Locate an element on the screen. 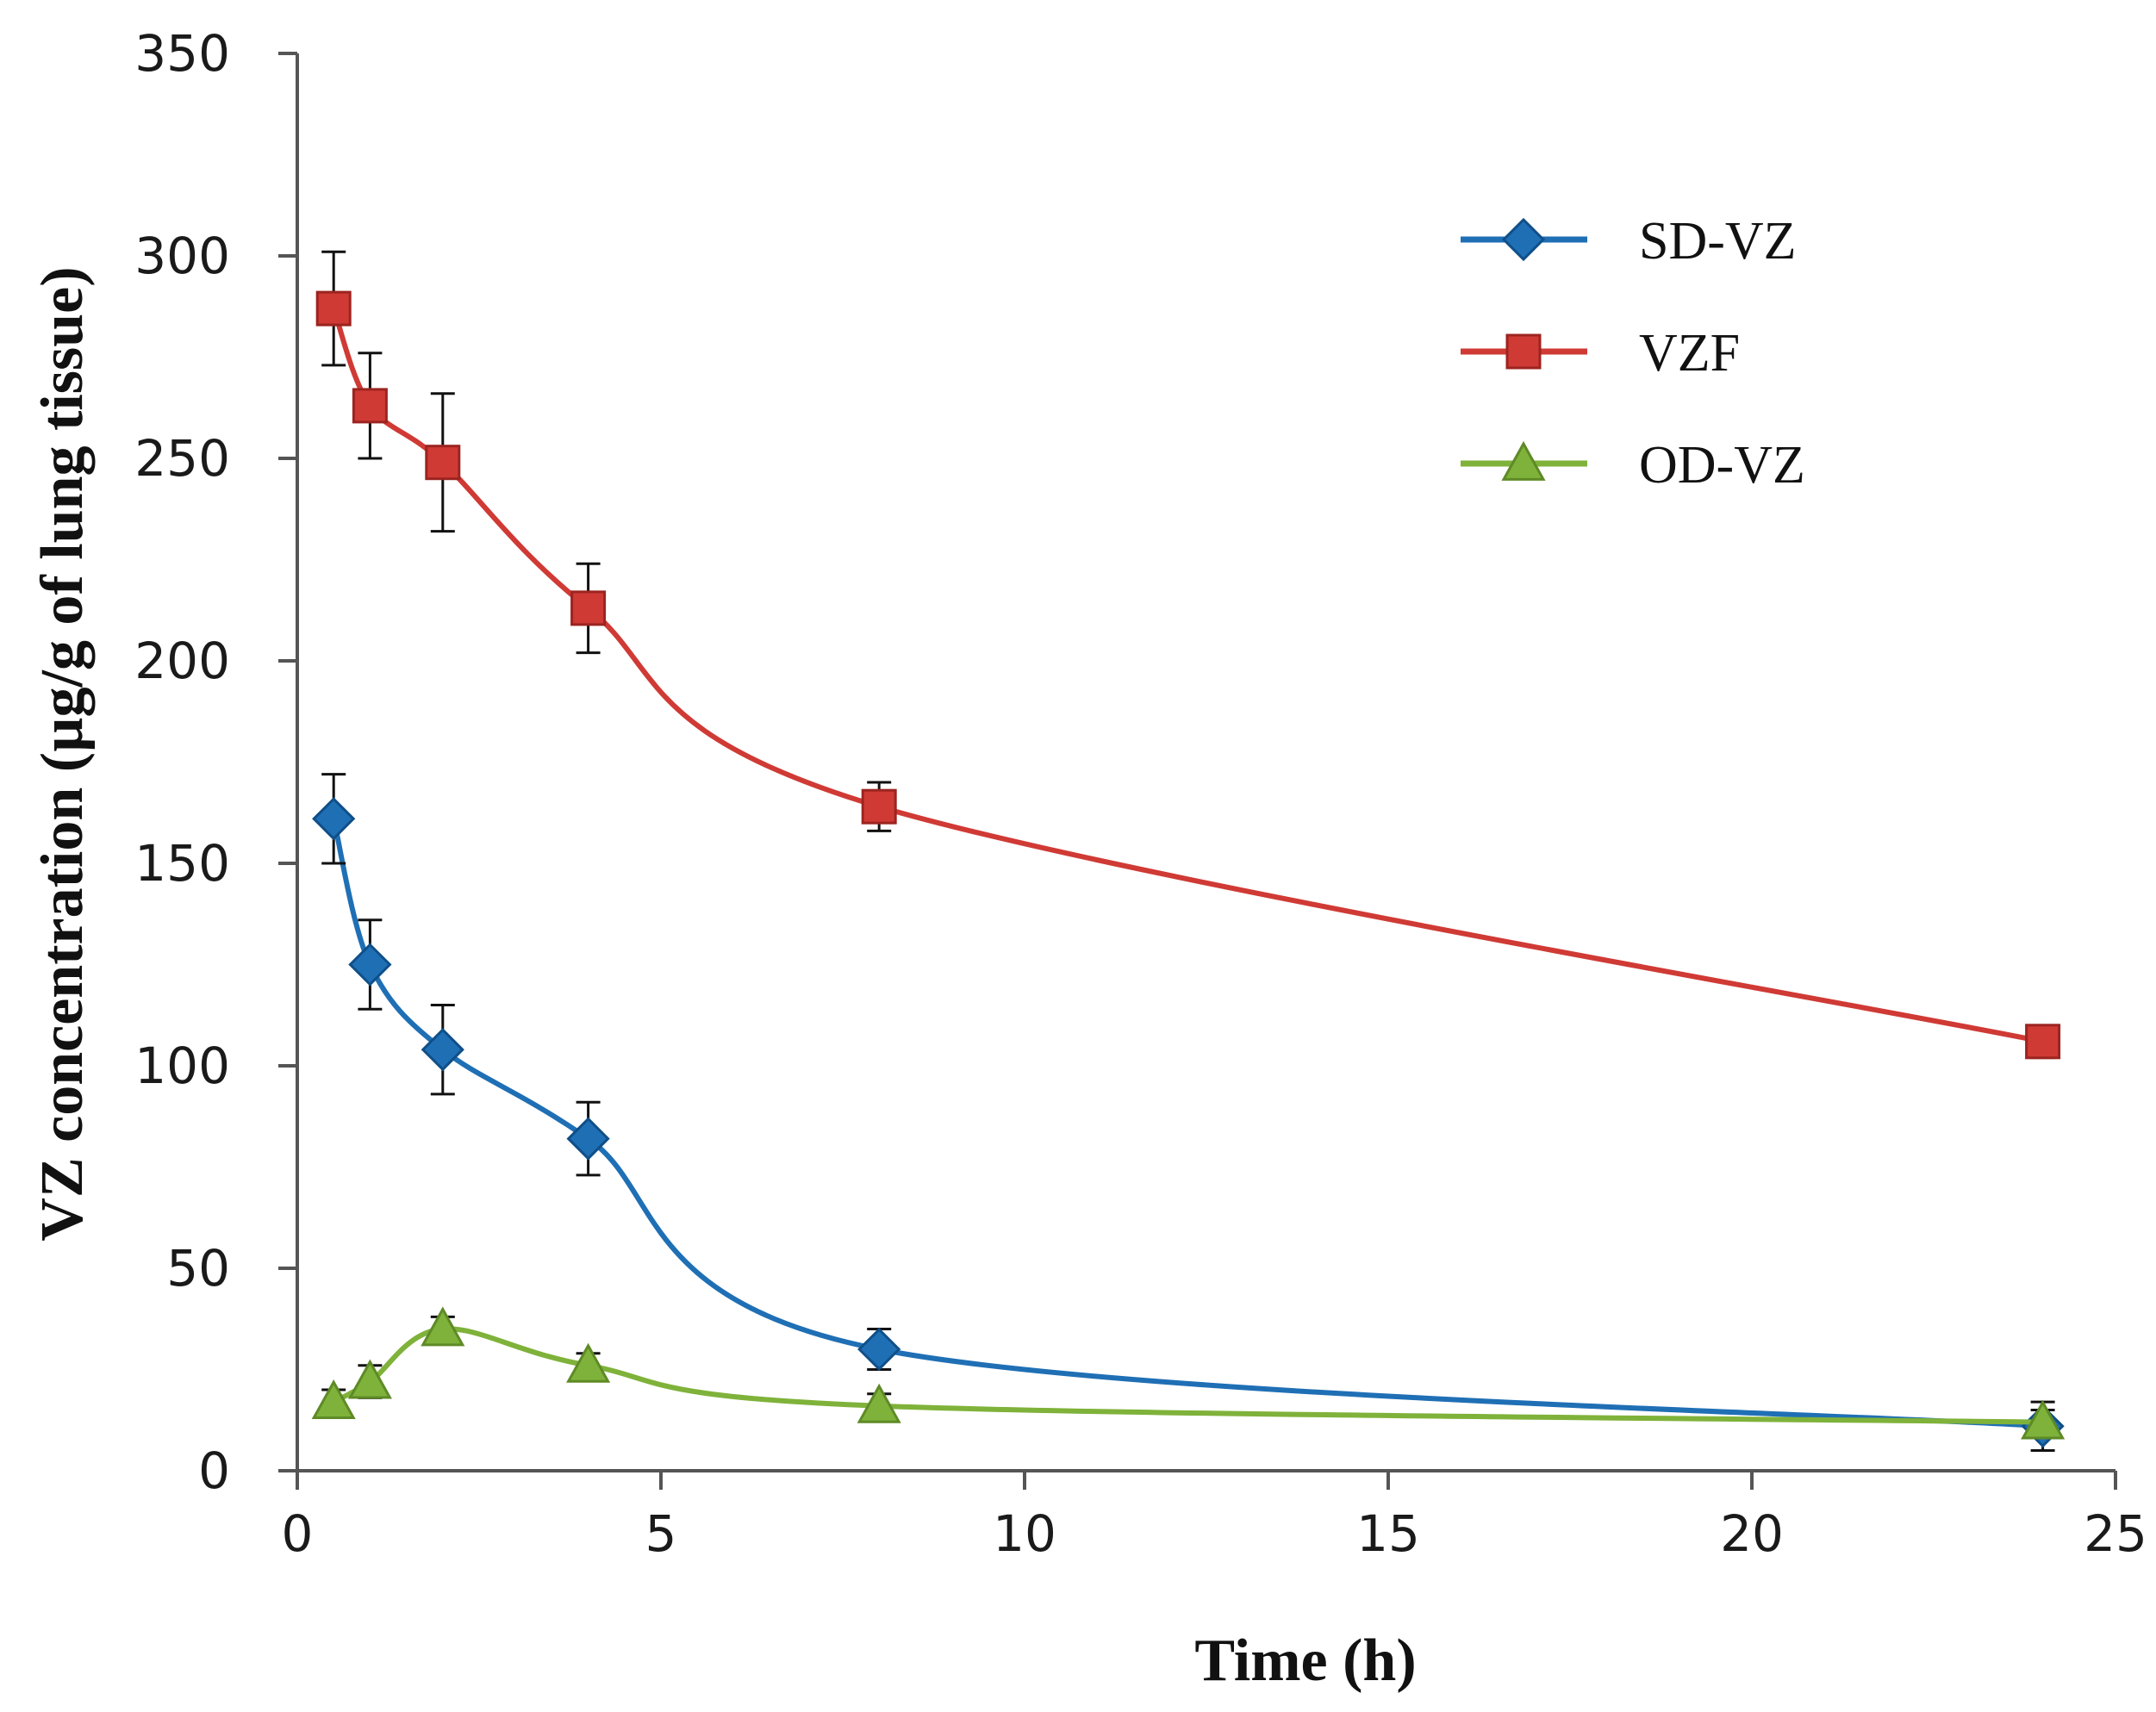 The height and width of the screenshot is (1712, 2156). y-axis-ticks: 0 50 100 150 200 250 300 350 is located at coordinates (215, 762).